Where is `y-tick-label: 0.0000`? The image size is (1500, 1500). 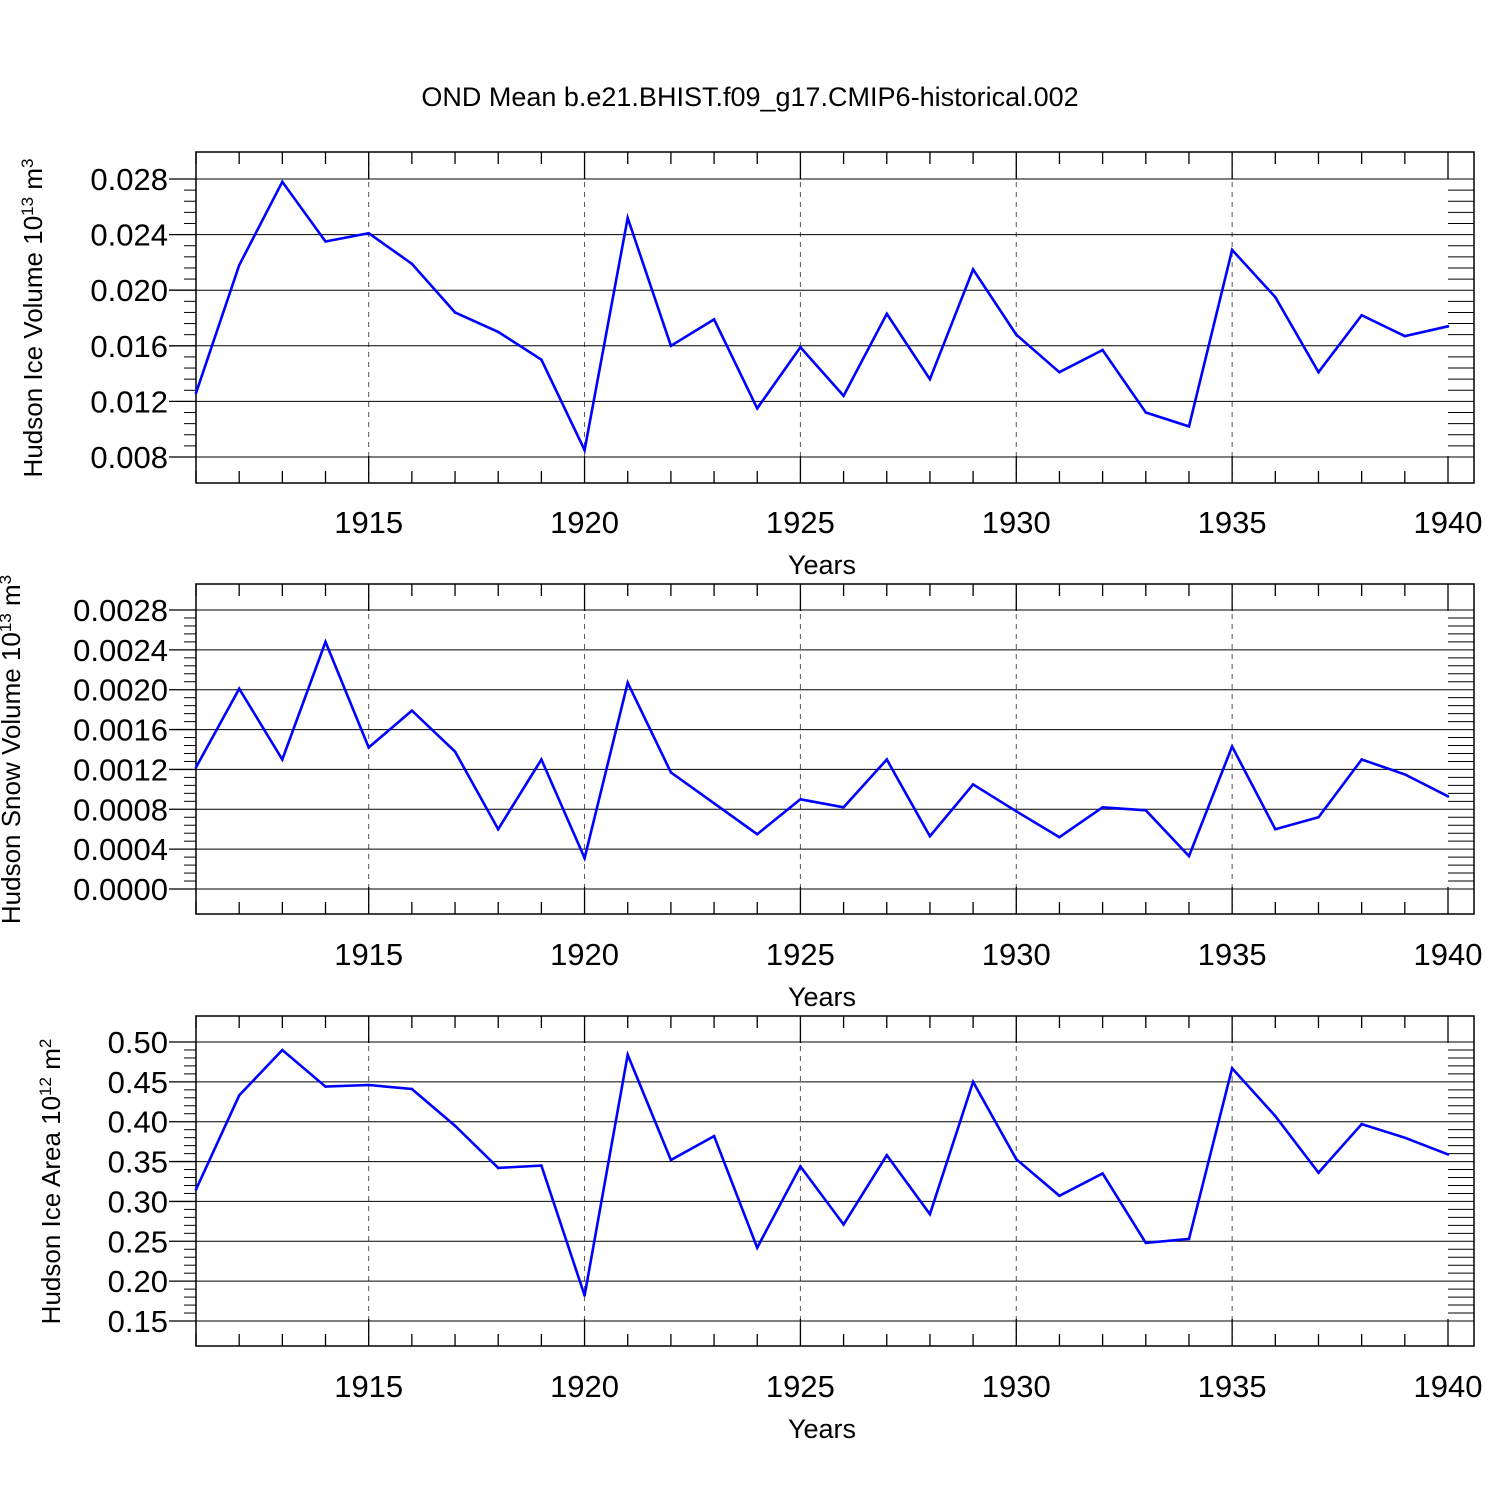 y-tick-label: 0.0000 is located at coordinates (120, 889).